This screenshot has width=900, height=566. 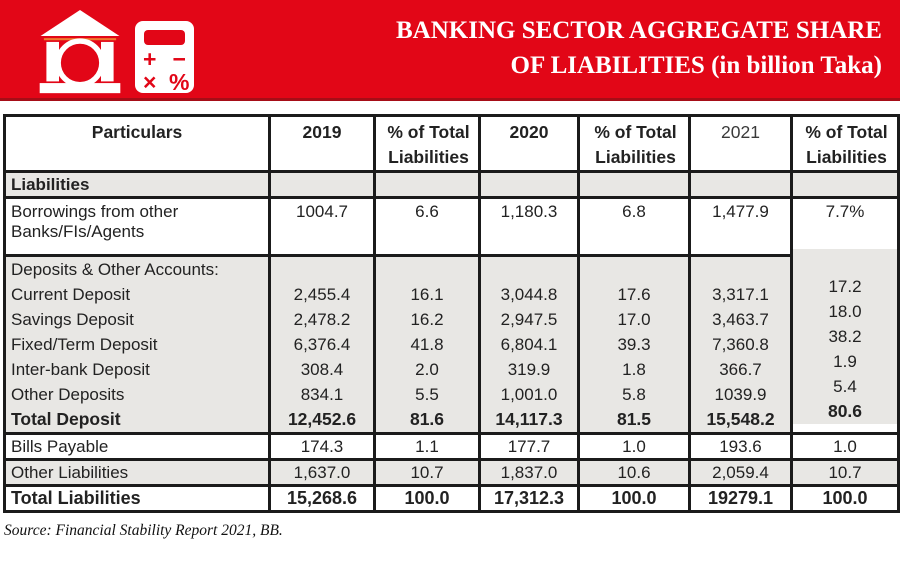 I want to click on other-2021-value: 2,059.4, so click(x=740, y=472).